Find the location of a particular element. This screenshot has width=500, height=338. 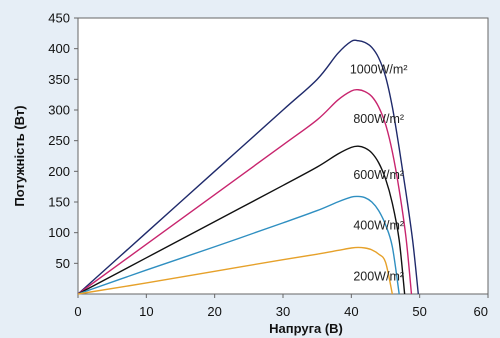

y-tick-label: 150 is located at coordinates (59, 202).